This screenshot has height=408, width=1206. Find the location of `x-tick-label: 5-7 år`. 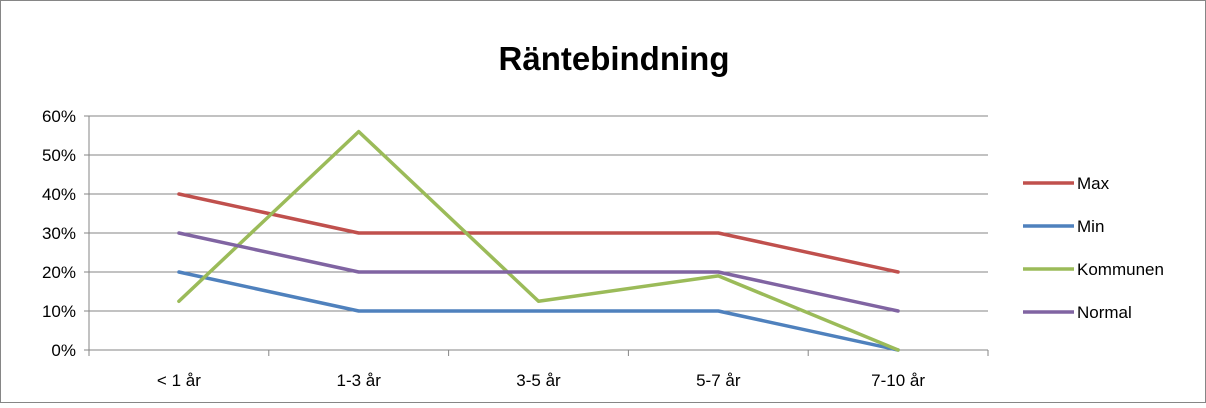

x-tick-label: 5-7 år is located at coordinates (718, 380).